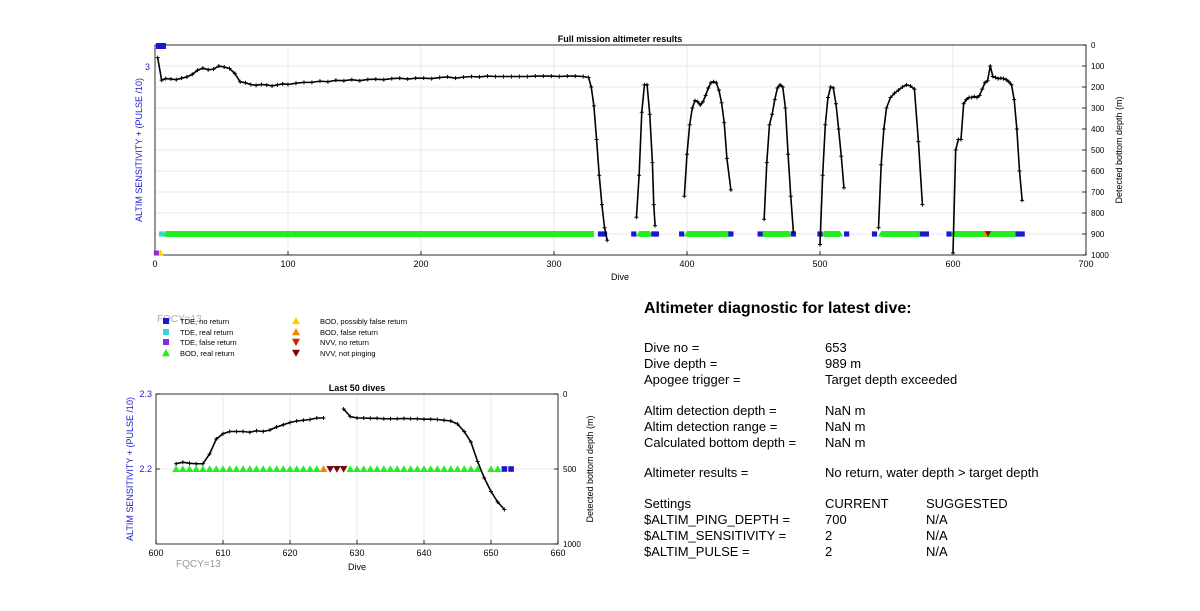 This screenshot has width=1200, height=611. What do you see at coordinates (349, 332) in the screenshot?
I see `legend-item-label: BOD, false return` at bounding box center [349, 332].